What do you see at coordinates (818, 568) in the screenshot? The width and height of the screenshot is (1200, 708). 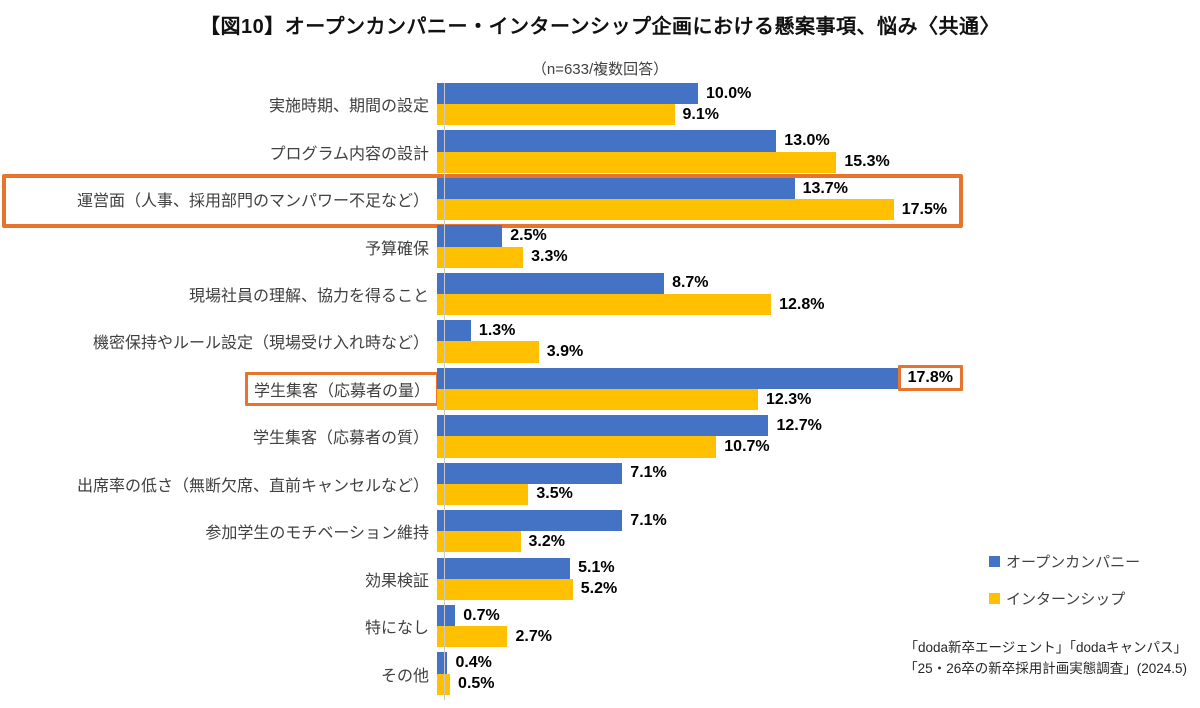 I see `bar-line: 5.1%` at bounding box center [818, 568].